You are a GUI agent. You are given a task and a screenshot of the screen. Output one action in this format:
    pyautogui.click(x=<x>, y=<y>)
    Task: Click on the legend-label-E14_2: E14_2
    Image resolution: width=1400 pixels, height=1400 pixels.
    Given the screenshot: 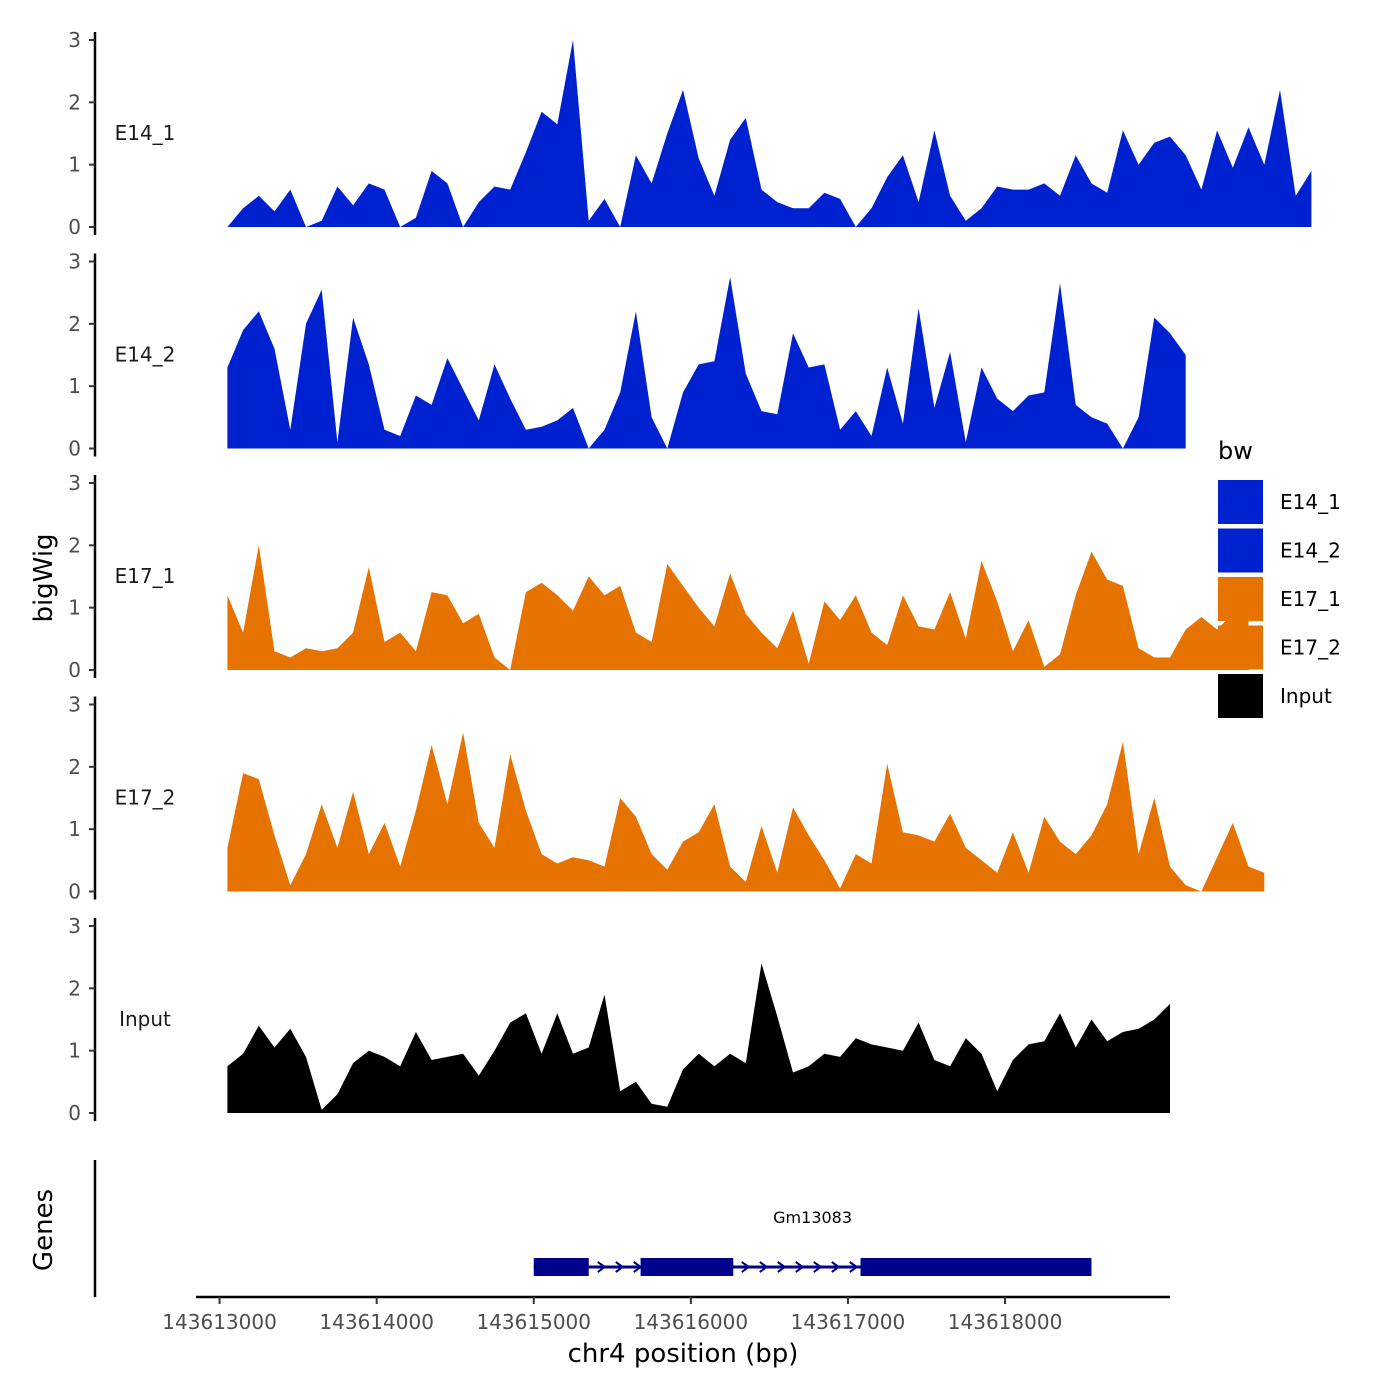 What is the action you would take?
    pyautogui.click(x=1310, y=551)
    